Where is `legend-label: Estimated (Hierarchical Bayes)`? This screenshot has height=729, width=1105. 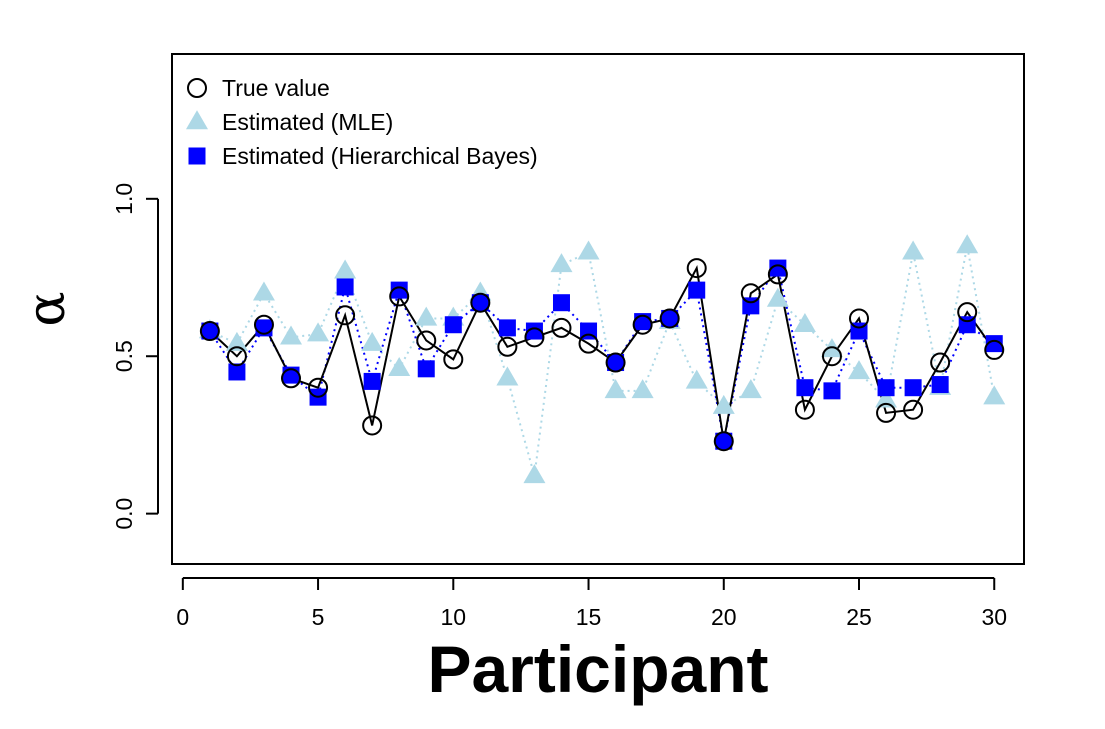 legend-label: Estimated (Hierarchical Bayes) is located at coordinates (380, 156).